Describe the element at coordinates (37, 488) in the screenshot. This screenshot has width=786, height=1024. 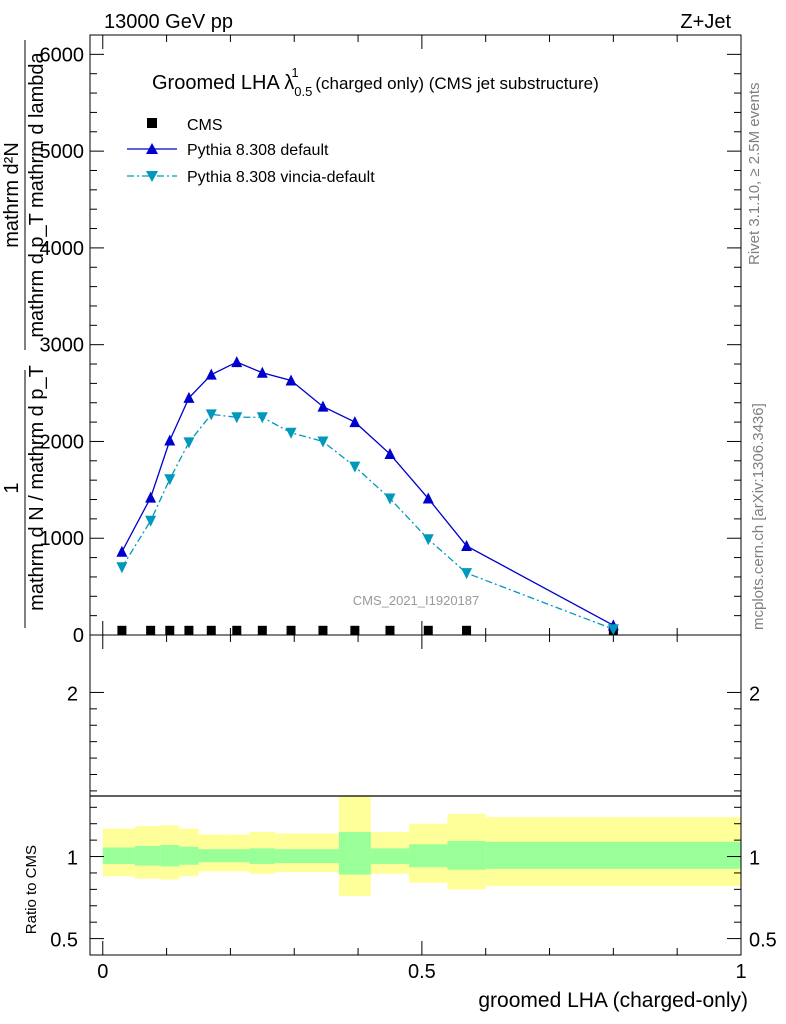
I see `ylabel-bottom-denominator: mathrm d N / mathrm d p_T` at that location.